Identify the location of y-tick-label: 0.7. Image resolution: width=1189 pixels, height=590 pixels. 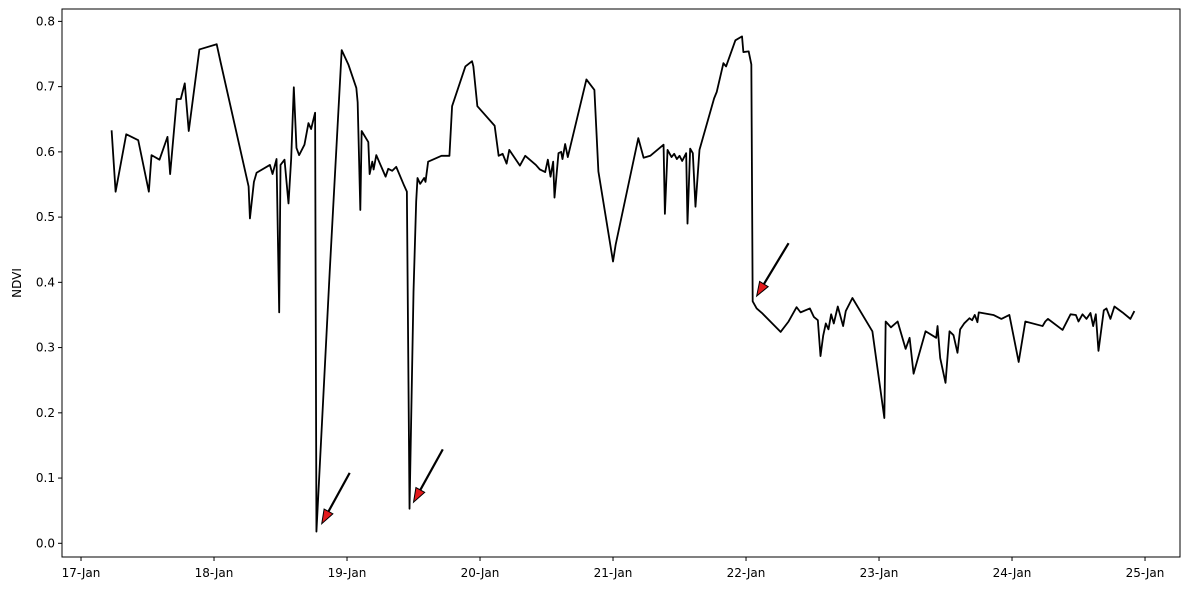
(45, 87).